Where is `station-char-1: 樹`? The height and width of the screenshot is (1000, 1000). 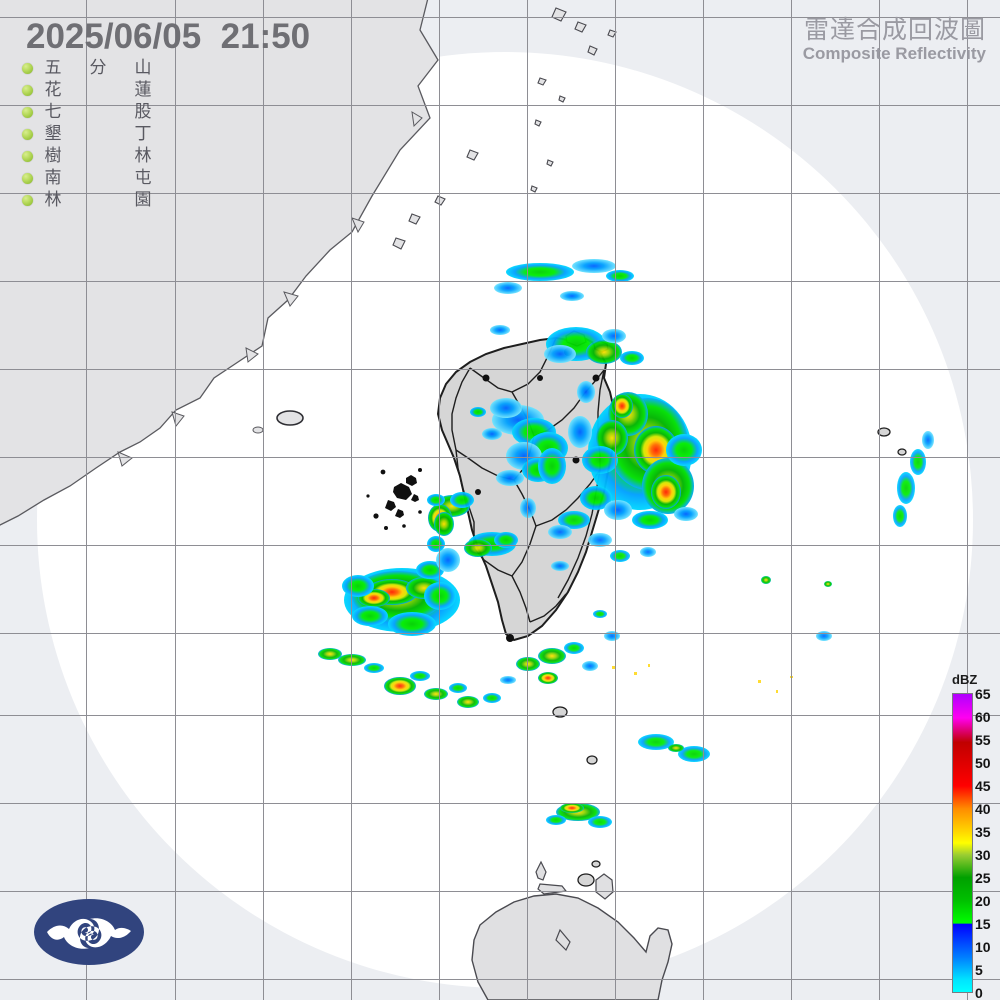 station-char-1: 樹 is located at coordinates (53, 156).